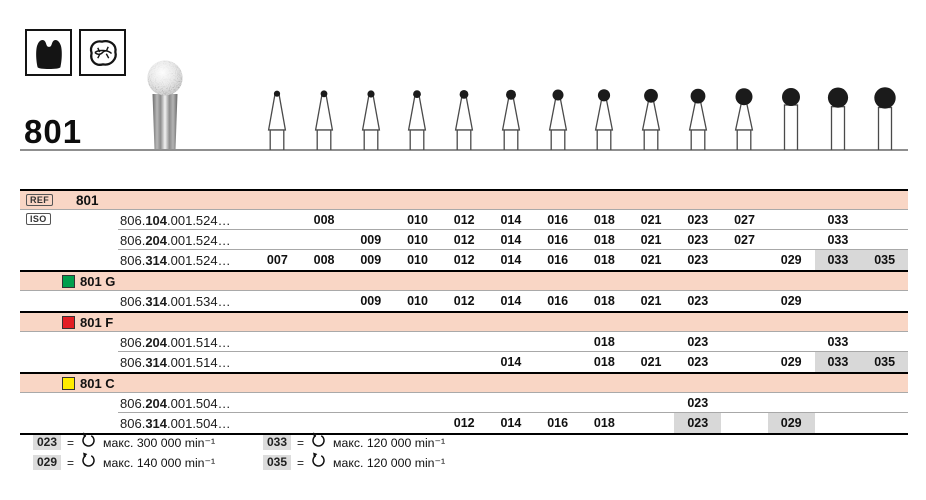 The image size is (926, 500). Describe the element at coordinates (581, 260) in the screenshot. I see `size-cells: 007 008 009 010 012 014 016 018 021 023 029 033 035` at that location.